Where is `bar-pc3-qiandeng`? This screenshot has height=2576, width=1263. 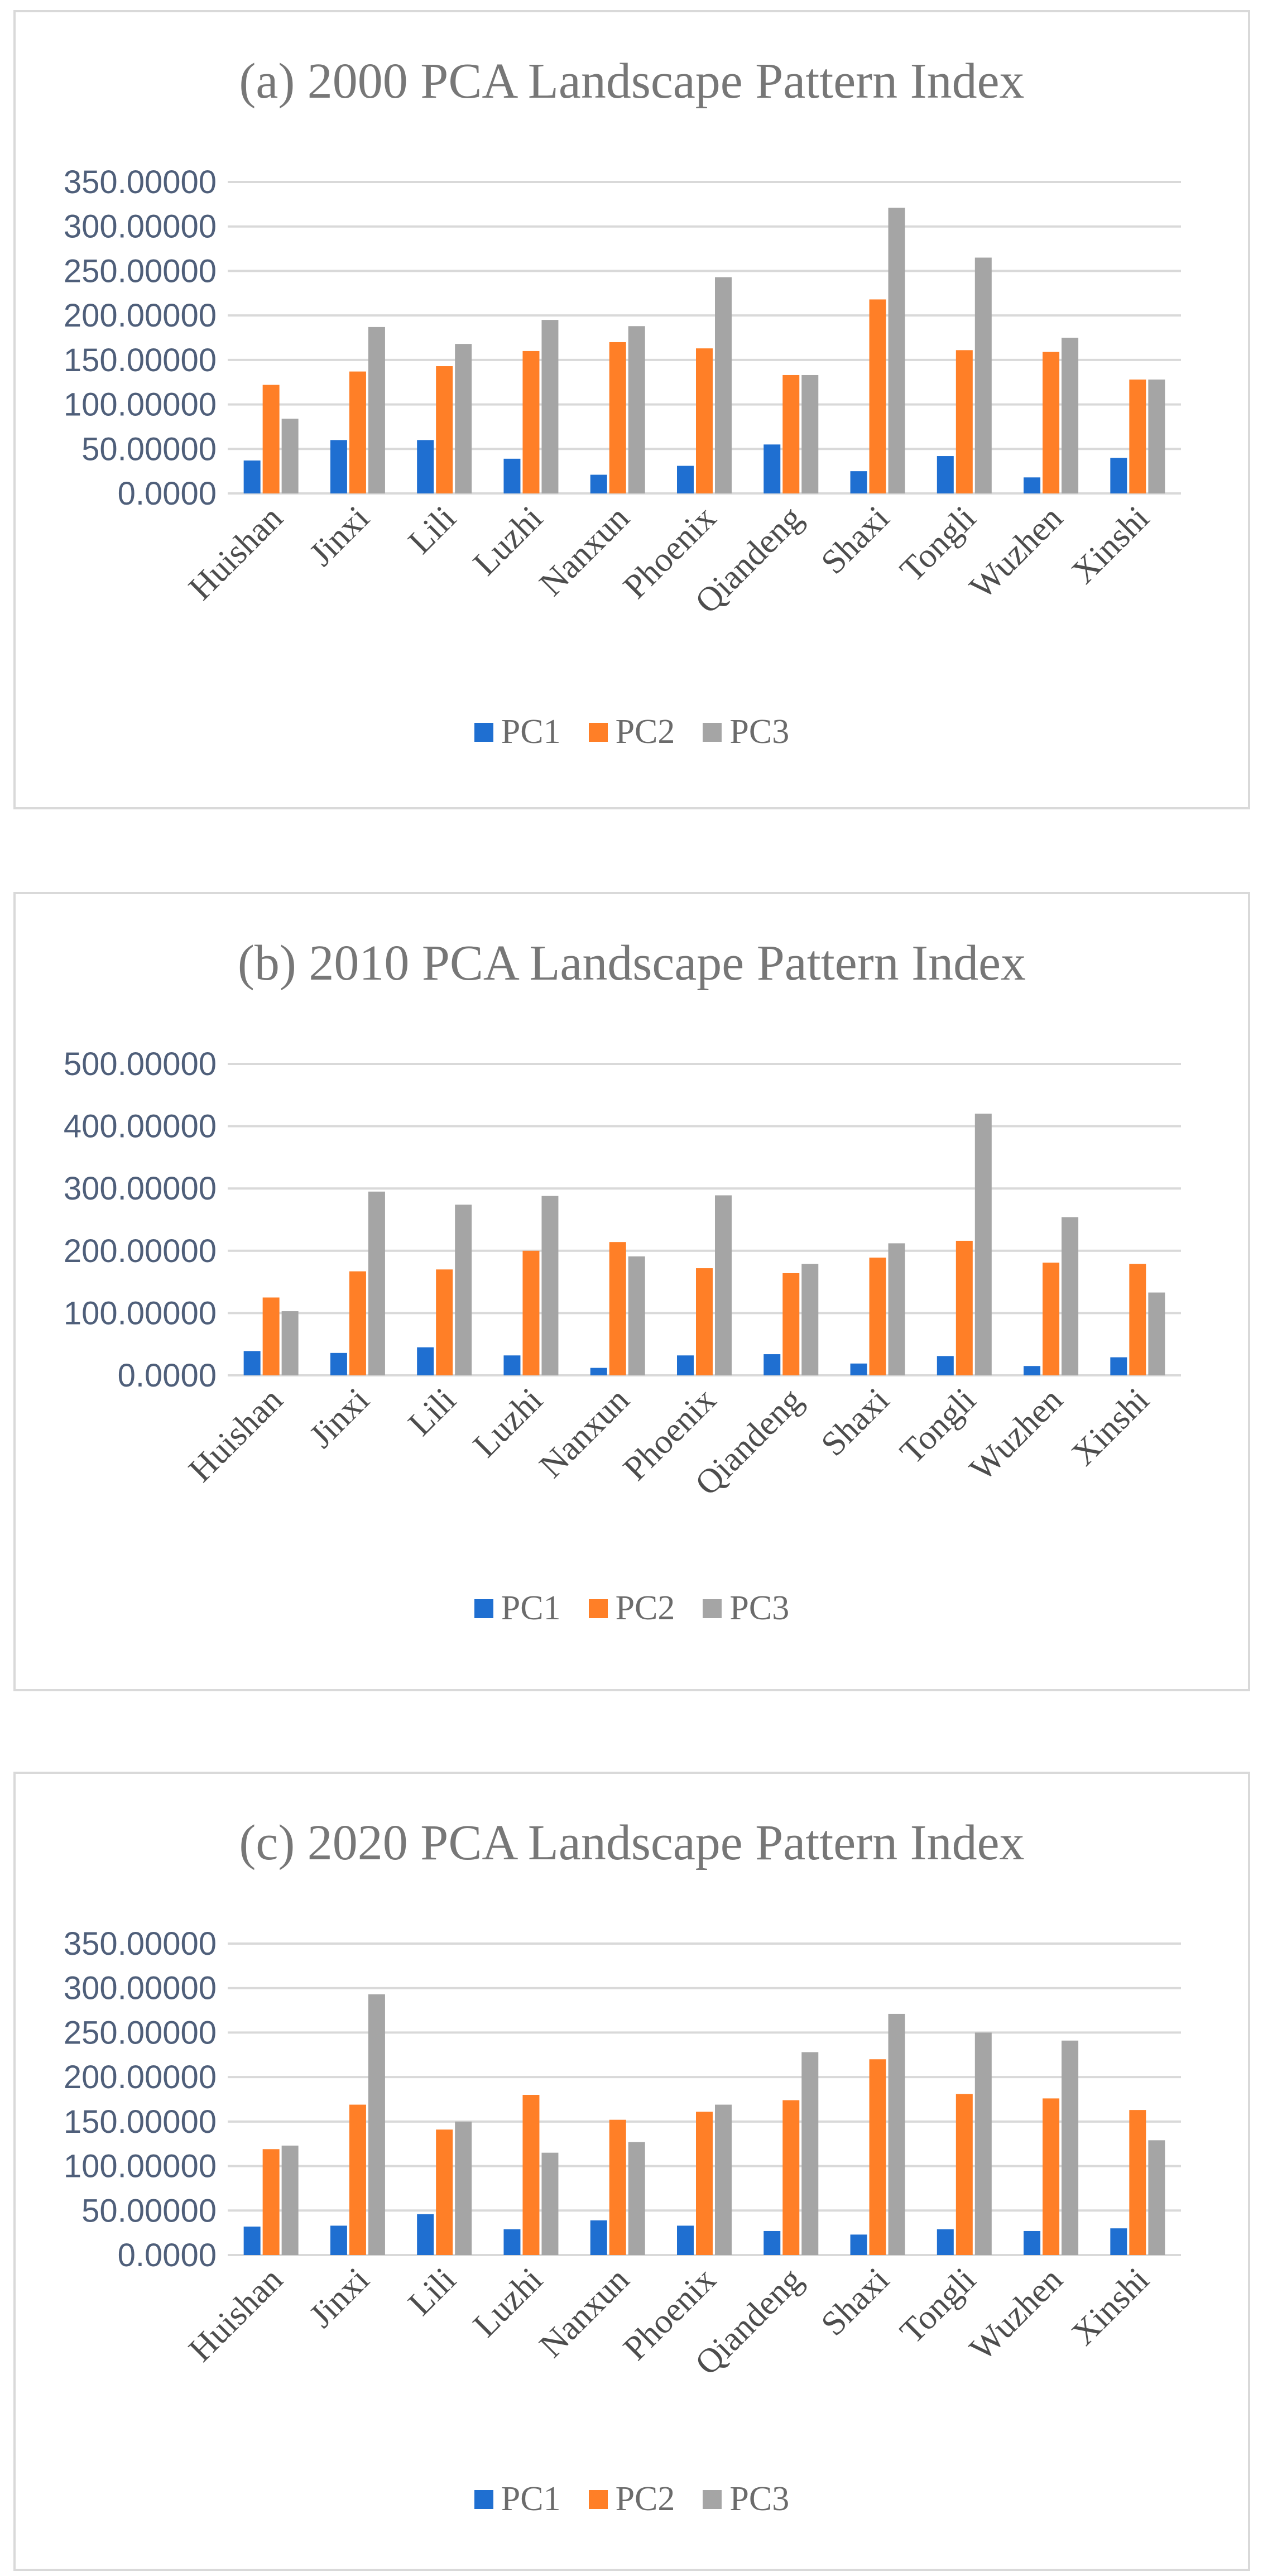
bar-pc3-qiandeng is located at coordinates (810, 2153).